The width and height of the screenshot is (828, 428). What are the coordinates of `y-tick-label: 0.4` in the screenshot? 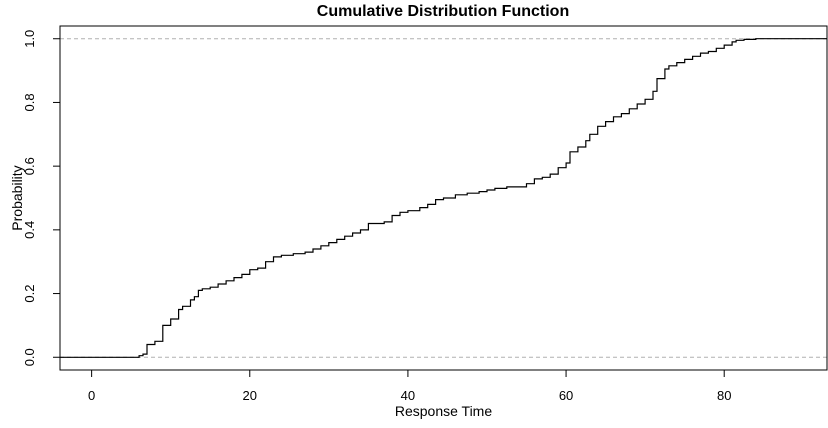 It's located at (29, 230).